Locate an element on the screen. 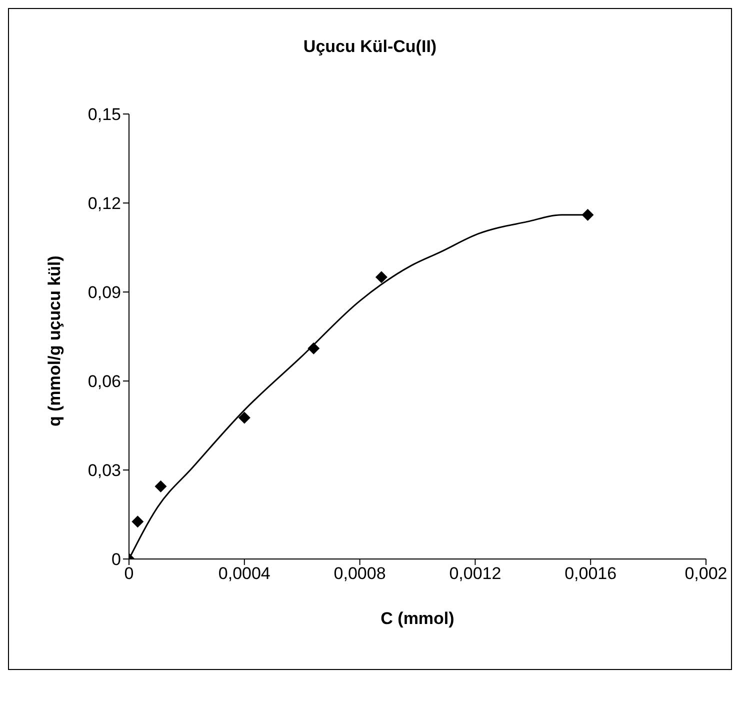 The height and width of the screenshot is (705, 750). y-tick-label: 0,15 is located at coordinates (104, 114).